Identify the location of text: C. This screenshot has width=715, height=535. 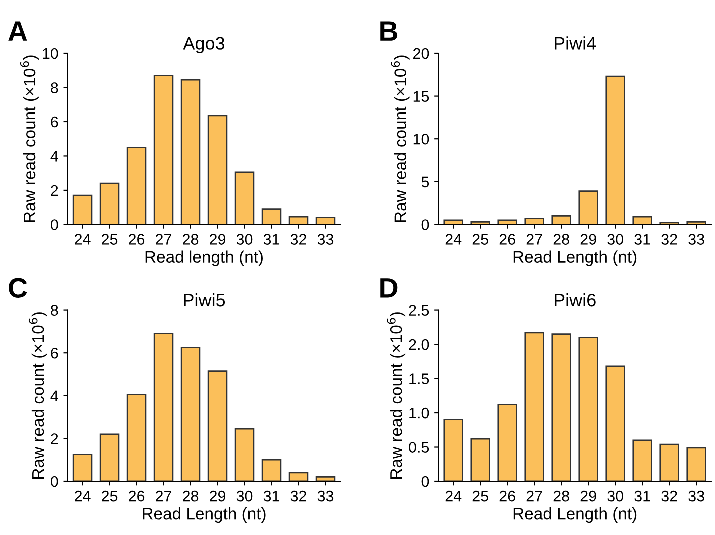
(18, 288).